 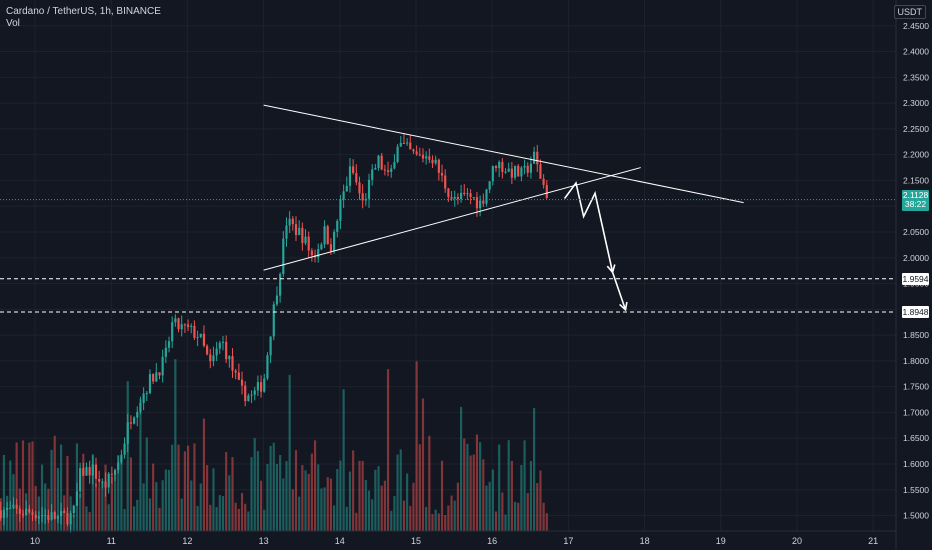 I want to click on projection-path, so click(x=588, y=227).